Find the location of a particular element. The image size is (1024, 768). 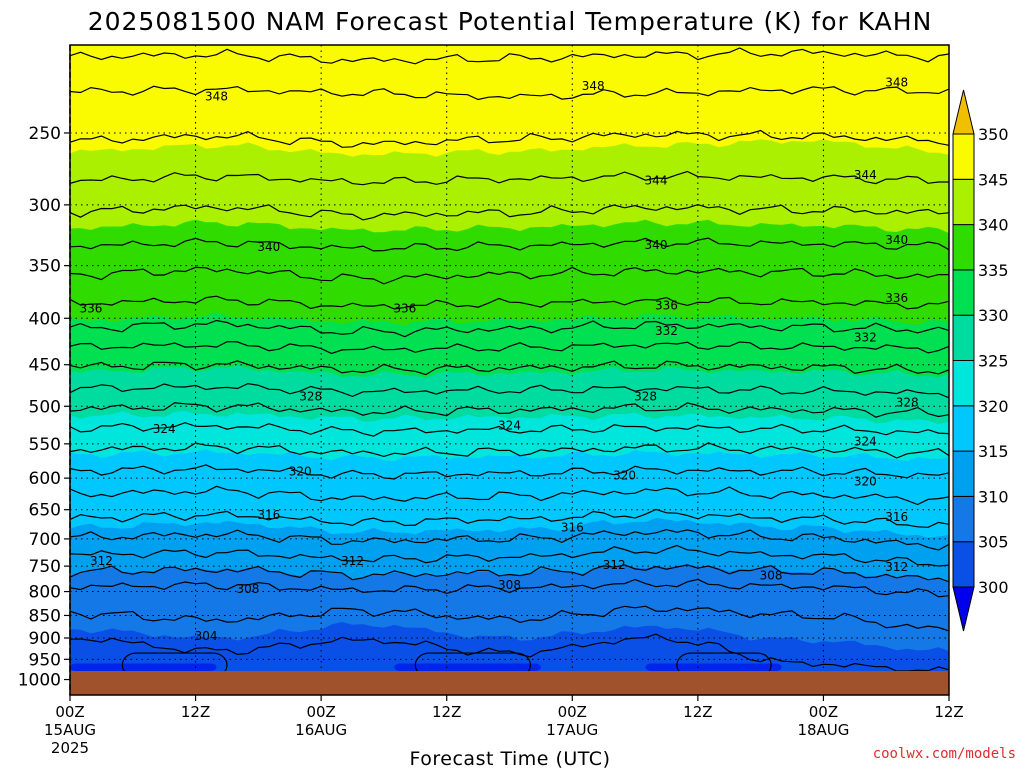

x-tick-label-5: 12Z is located at coordinates (697, 712).